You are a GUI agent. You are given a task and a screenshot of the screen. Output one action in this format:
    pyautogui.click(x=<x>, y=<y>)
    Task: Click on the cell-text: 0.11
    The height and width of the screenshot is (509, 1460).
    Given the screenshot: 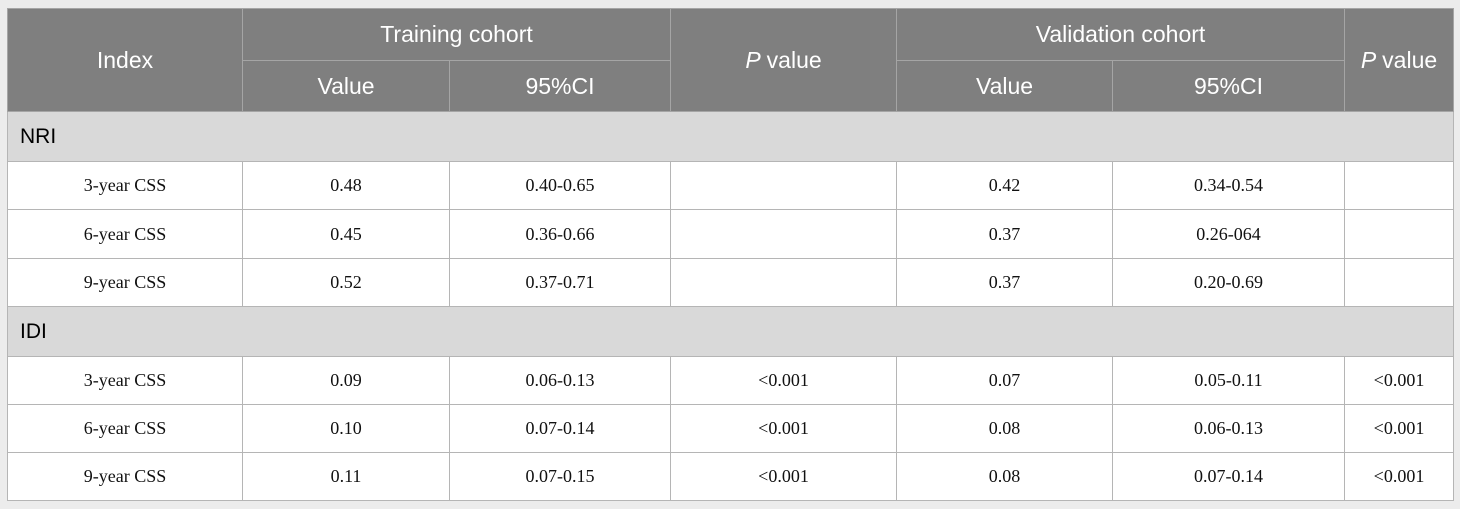 What is the action you would take?
    pyautogui.click(x=346, y=476)
    